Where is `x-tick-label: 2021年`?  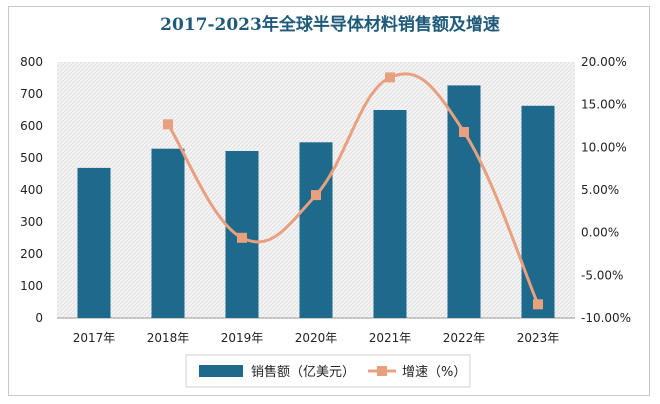
x-tick-label: 2021年 is located at coordinates (390, 338).